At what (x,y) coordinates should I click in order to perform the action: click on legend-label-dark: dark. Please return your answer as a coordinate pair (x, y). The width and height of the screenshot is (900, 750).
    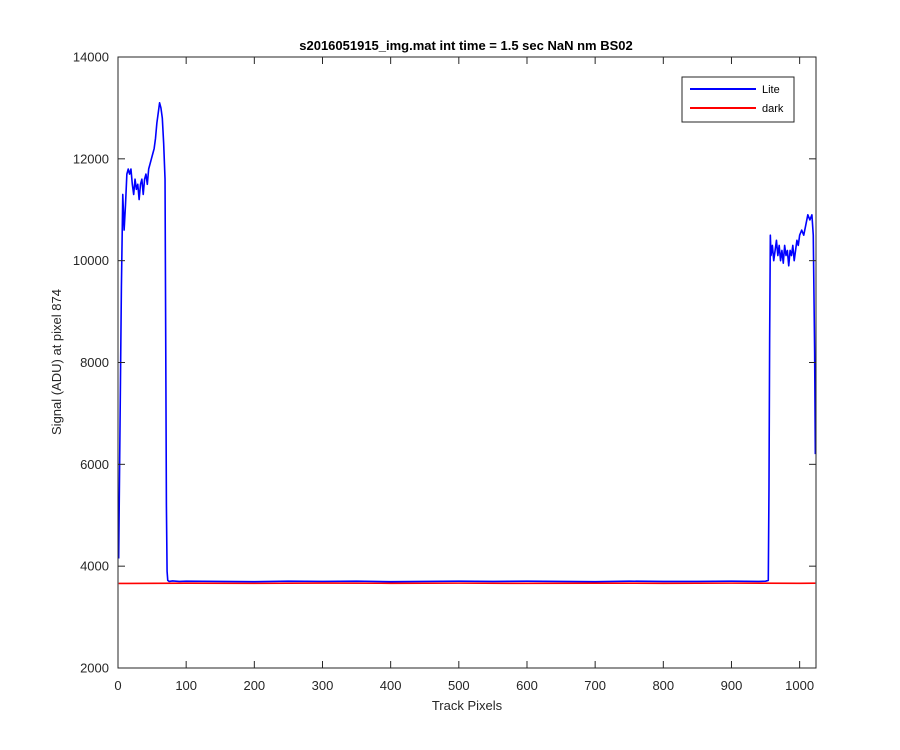
    Looking at the image, I should click on (773, 109).